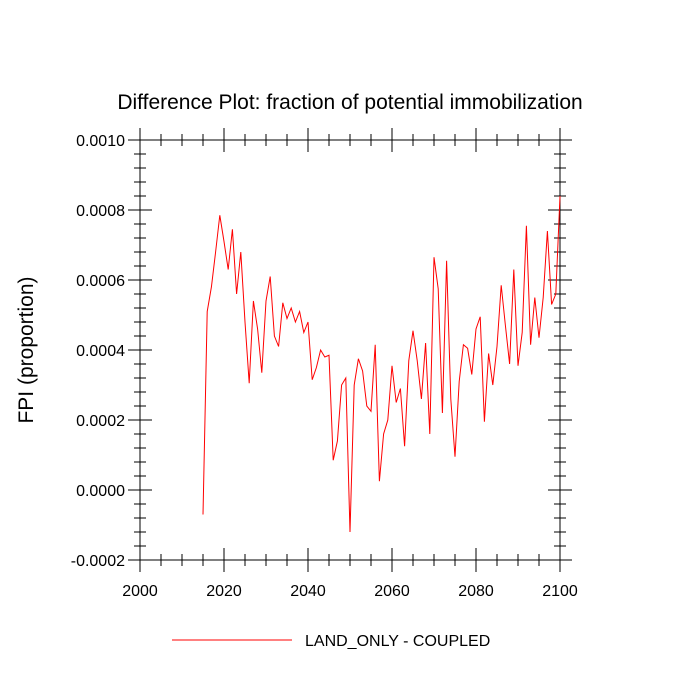 This screenshot has width=700, height=700. I want to click on x-tick-label: 2000, so click(140, 591).